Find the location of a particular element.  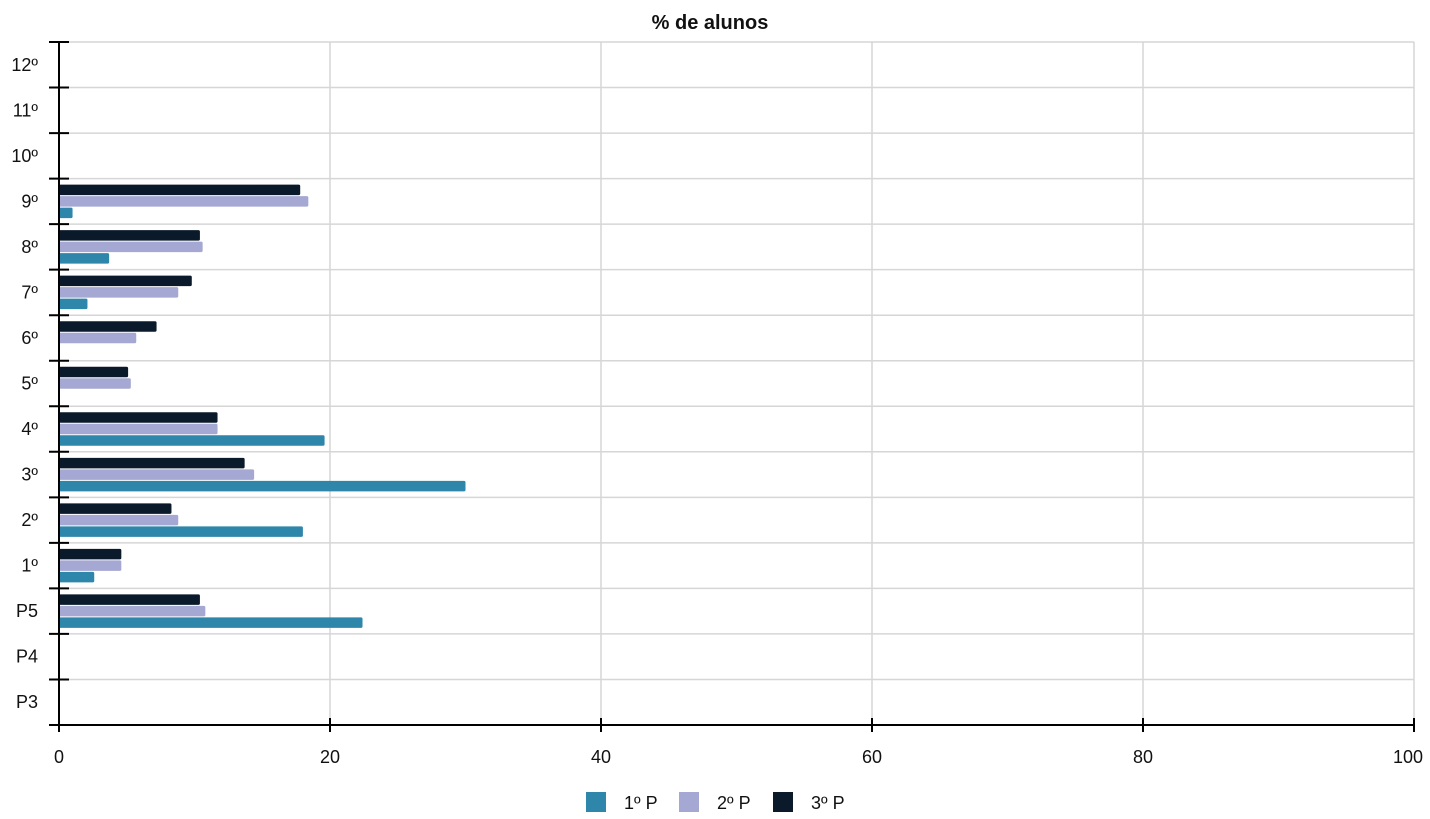

y-tick-label: P4 is located at coordinates (27, 657).